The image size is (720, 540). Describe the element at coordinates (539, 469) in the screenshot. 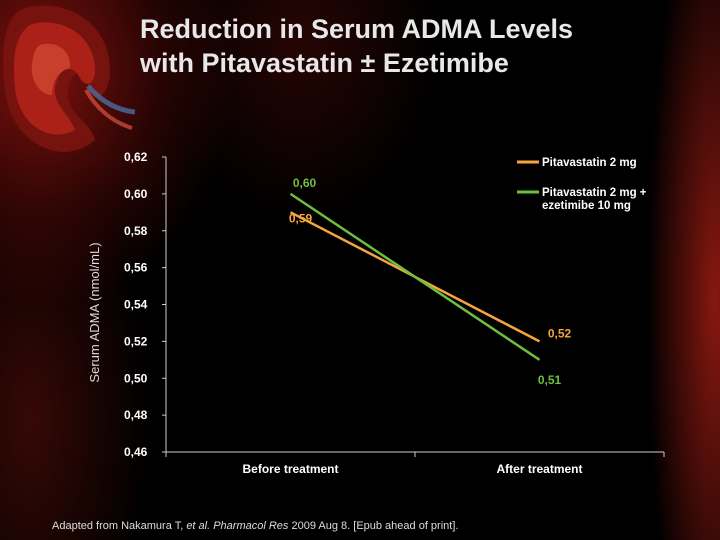

I see `x-category-label: After treatment` at that location.